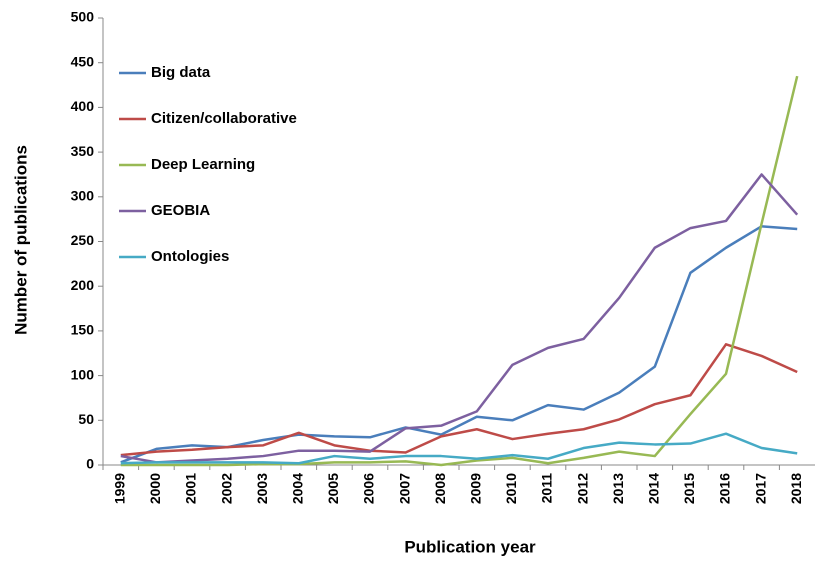  What do you see at coordinates (155, 488) in the screenshot?
I see `x-tick-label: 2000` at bounding box center [155, 488].